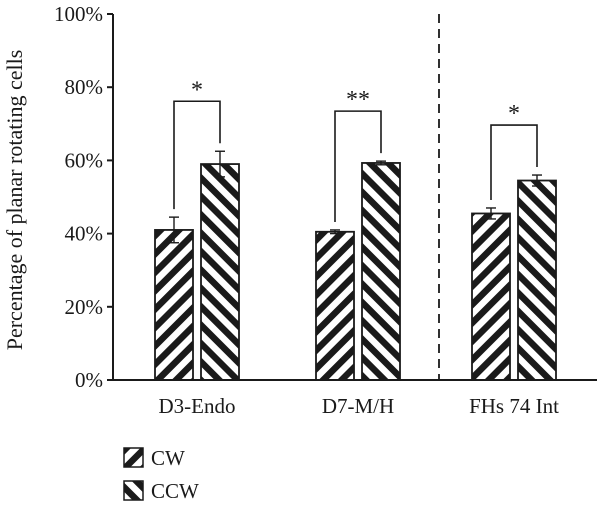 The image size is (600, 510). What do you see at coordinates (197, 406) in the screenshot?
I see `x-tick-label: D3-Endo` at bounding box center [197, 406].